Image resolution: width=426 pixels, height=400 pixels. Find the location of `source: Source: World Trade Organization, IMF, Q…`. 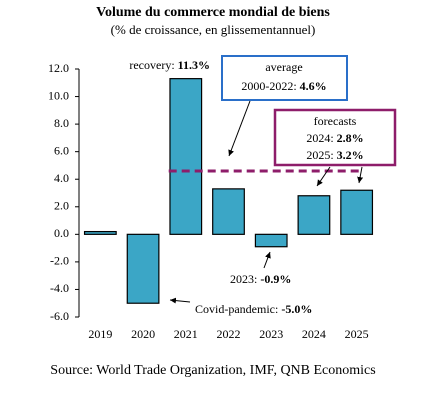

source: Source: World Trade Organization, IMF, Q… is located at coordinates (213, 370).